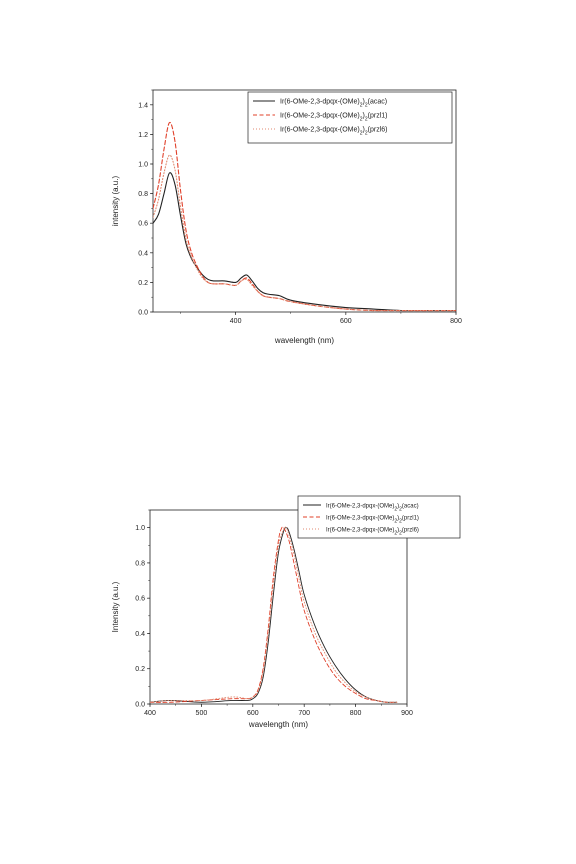  What do you see at coordinates (304, 713) in the screenshot?
I see `x-tick-label: 700` at bounding box center [304, 713].